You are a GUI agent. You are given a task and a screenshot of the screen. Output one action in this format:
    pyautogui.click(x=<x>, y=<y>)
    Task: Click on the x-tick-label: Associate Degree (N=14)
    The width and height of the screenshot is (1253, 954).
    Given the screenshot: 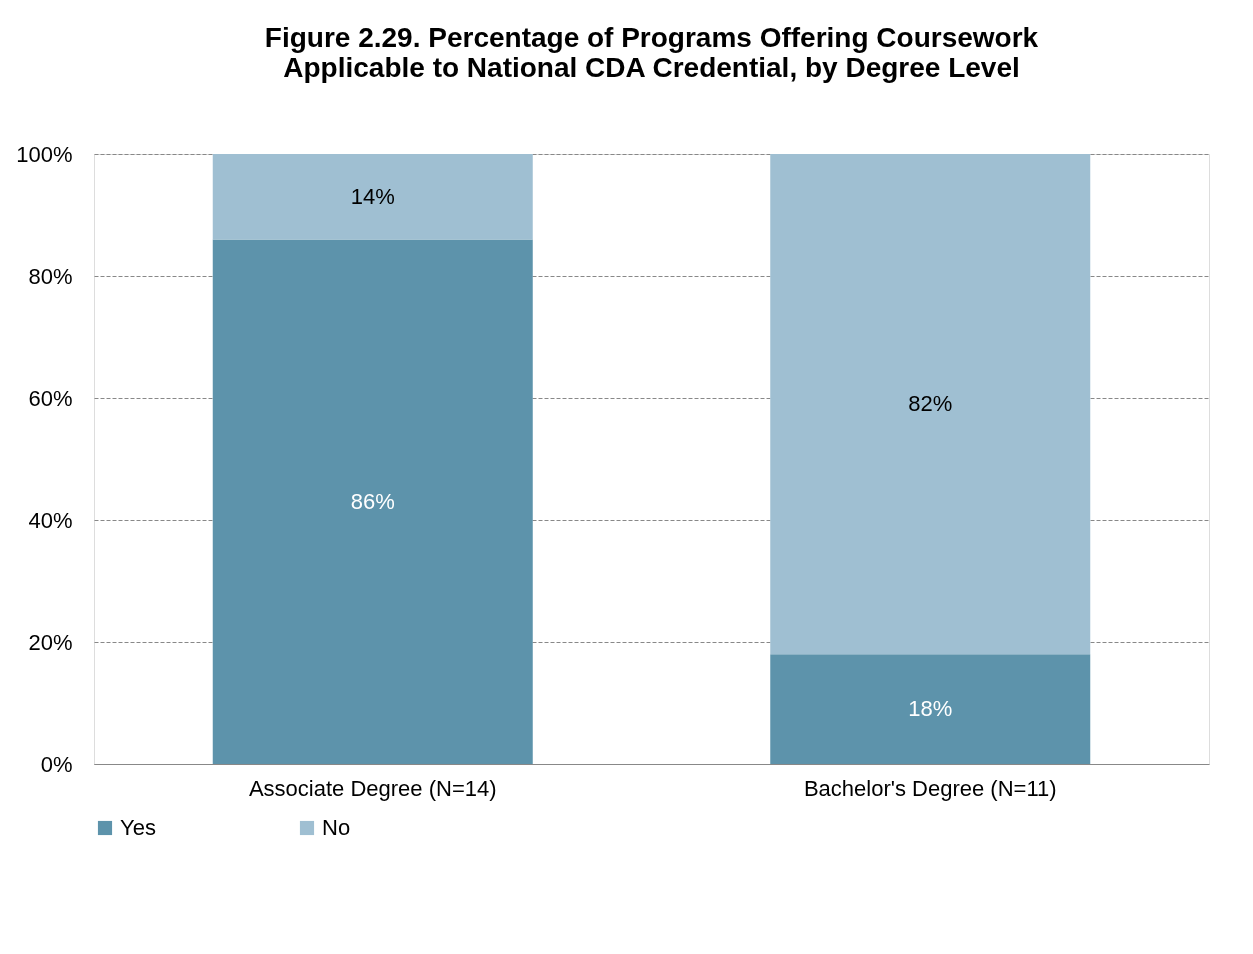 What is the action you would take?
    pyautogui.click(x=372, y=788)
    